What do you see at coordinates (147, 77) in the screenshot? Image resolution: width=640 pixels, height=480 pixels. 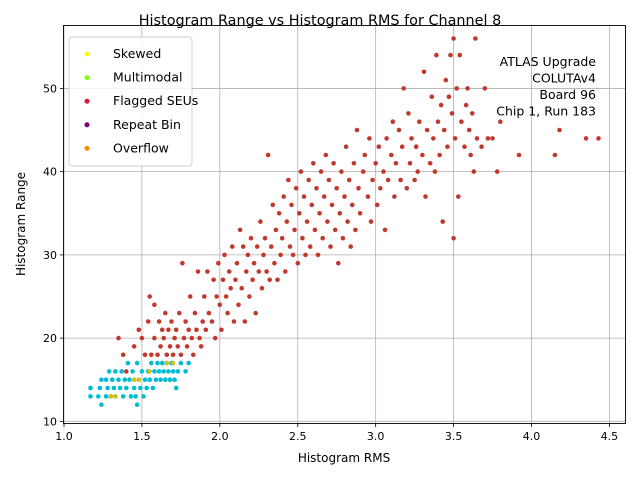 I see `legend-label: Multimodal` at bounding box center [147, 77].